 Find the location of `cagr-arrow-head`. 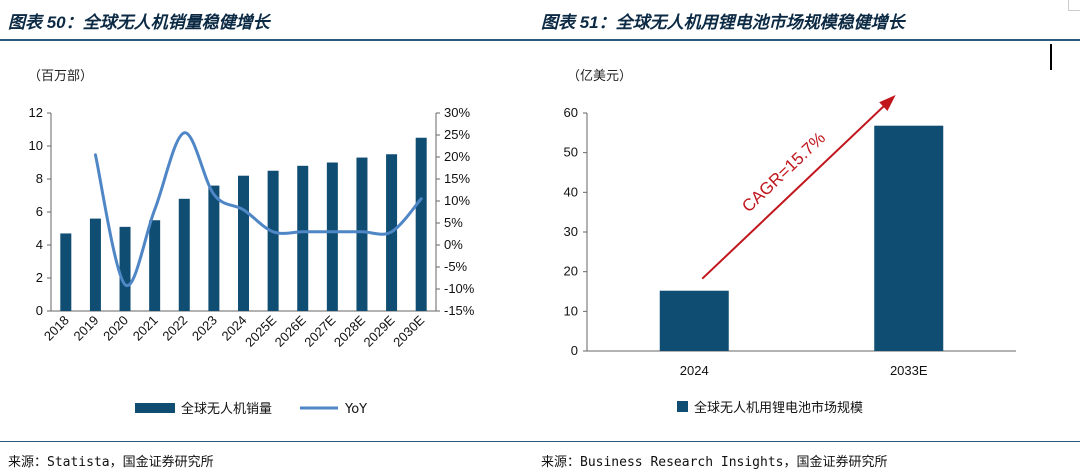

cagr-arrow-head is located at coordinates (887, 102).